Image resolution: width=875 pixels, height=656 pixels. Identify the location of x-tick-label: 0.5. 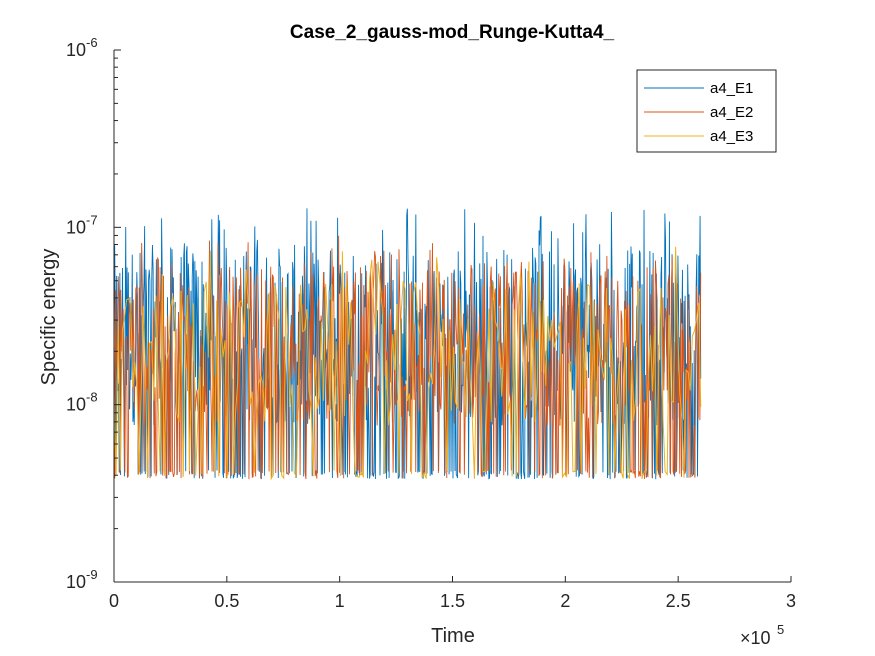
(226, 601).